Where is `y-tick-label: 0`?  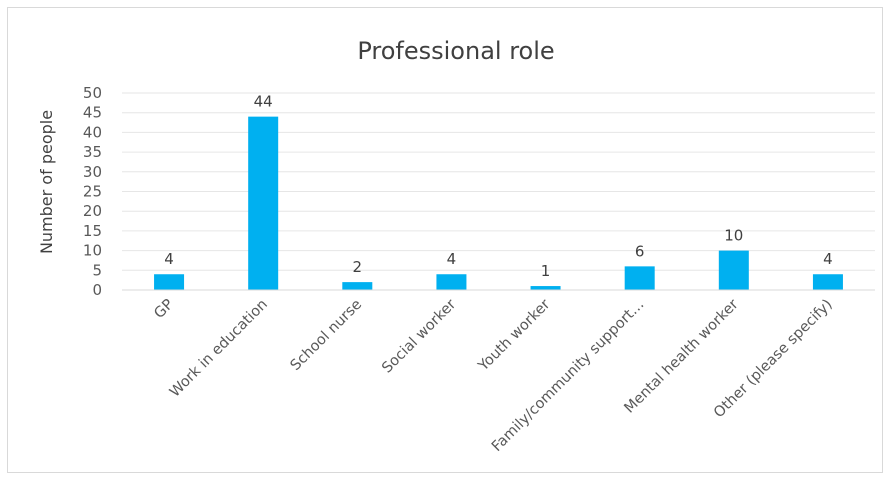
y-tick-label: 0 is located at coordinates (97, 290).